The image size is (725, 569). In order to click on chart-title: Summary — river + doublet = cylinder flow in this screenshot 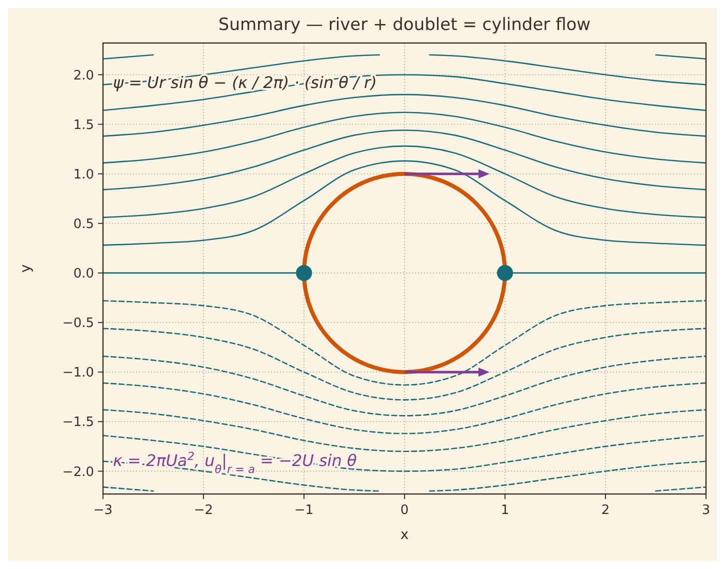, I will do `click(404, 25)`.